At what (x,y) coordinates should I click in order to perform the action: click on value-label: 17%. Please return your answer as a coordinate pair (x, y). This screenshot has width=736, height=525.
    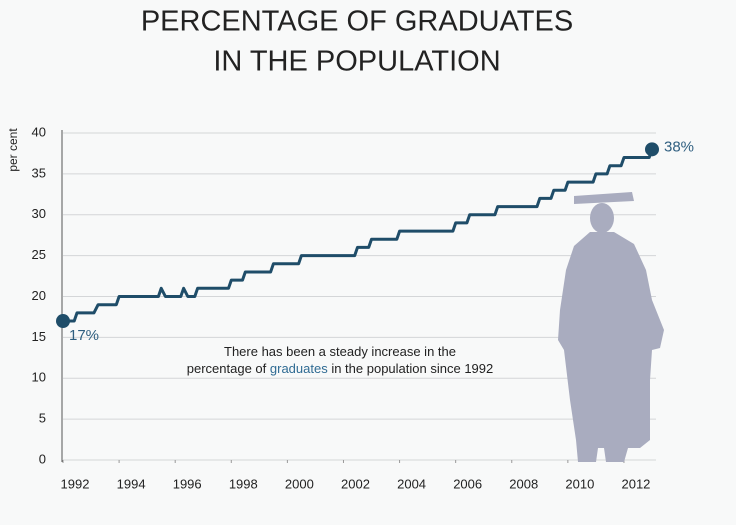
    Looking at the image, I should click on (84, 335).